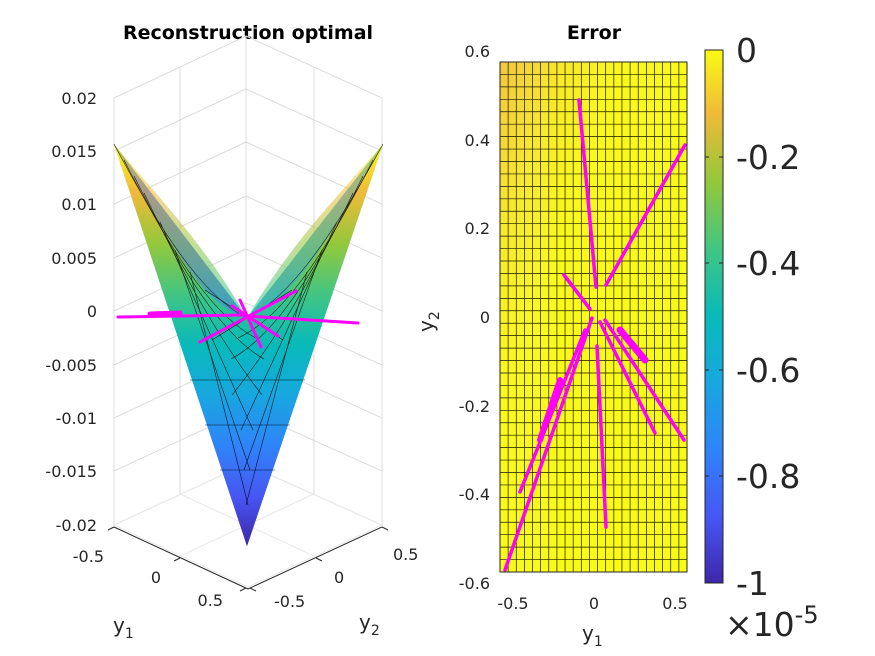  Describe the element at coordinates (71, 471) in the screenshot. I see `z-tick-label: -0.015` at that location.